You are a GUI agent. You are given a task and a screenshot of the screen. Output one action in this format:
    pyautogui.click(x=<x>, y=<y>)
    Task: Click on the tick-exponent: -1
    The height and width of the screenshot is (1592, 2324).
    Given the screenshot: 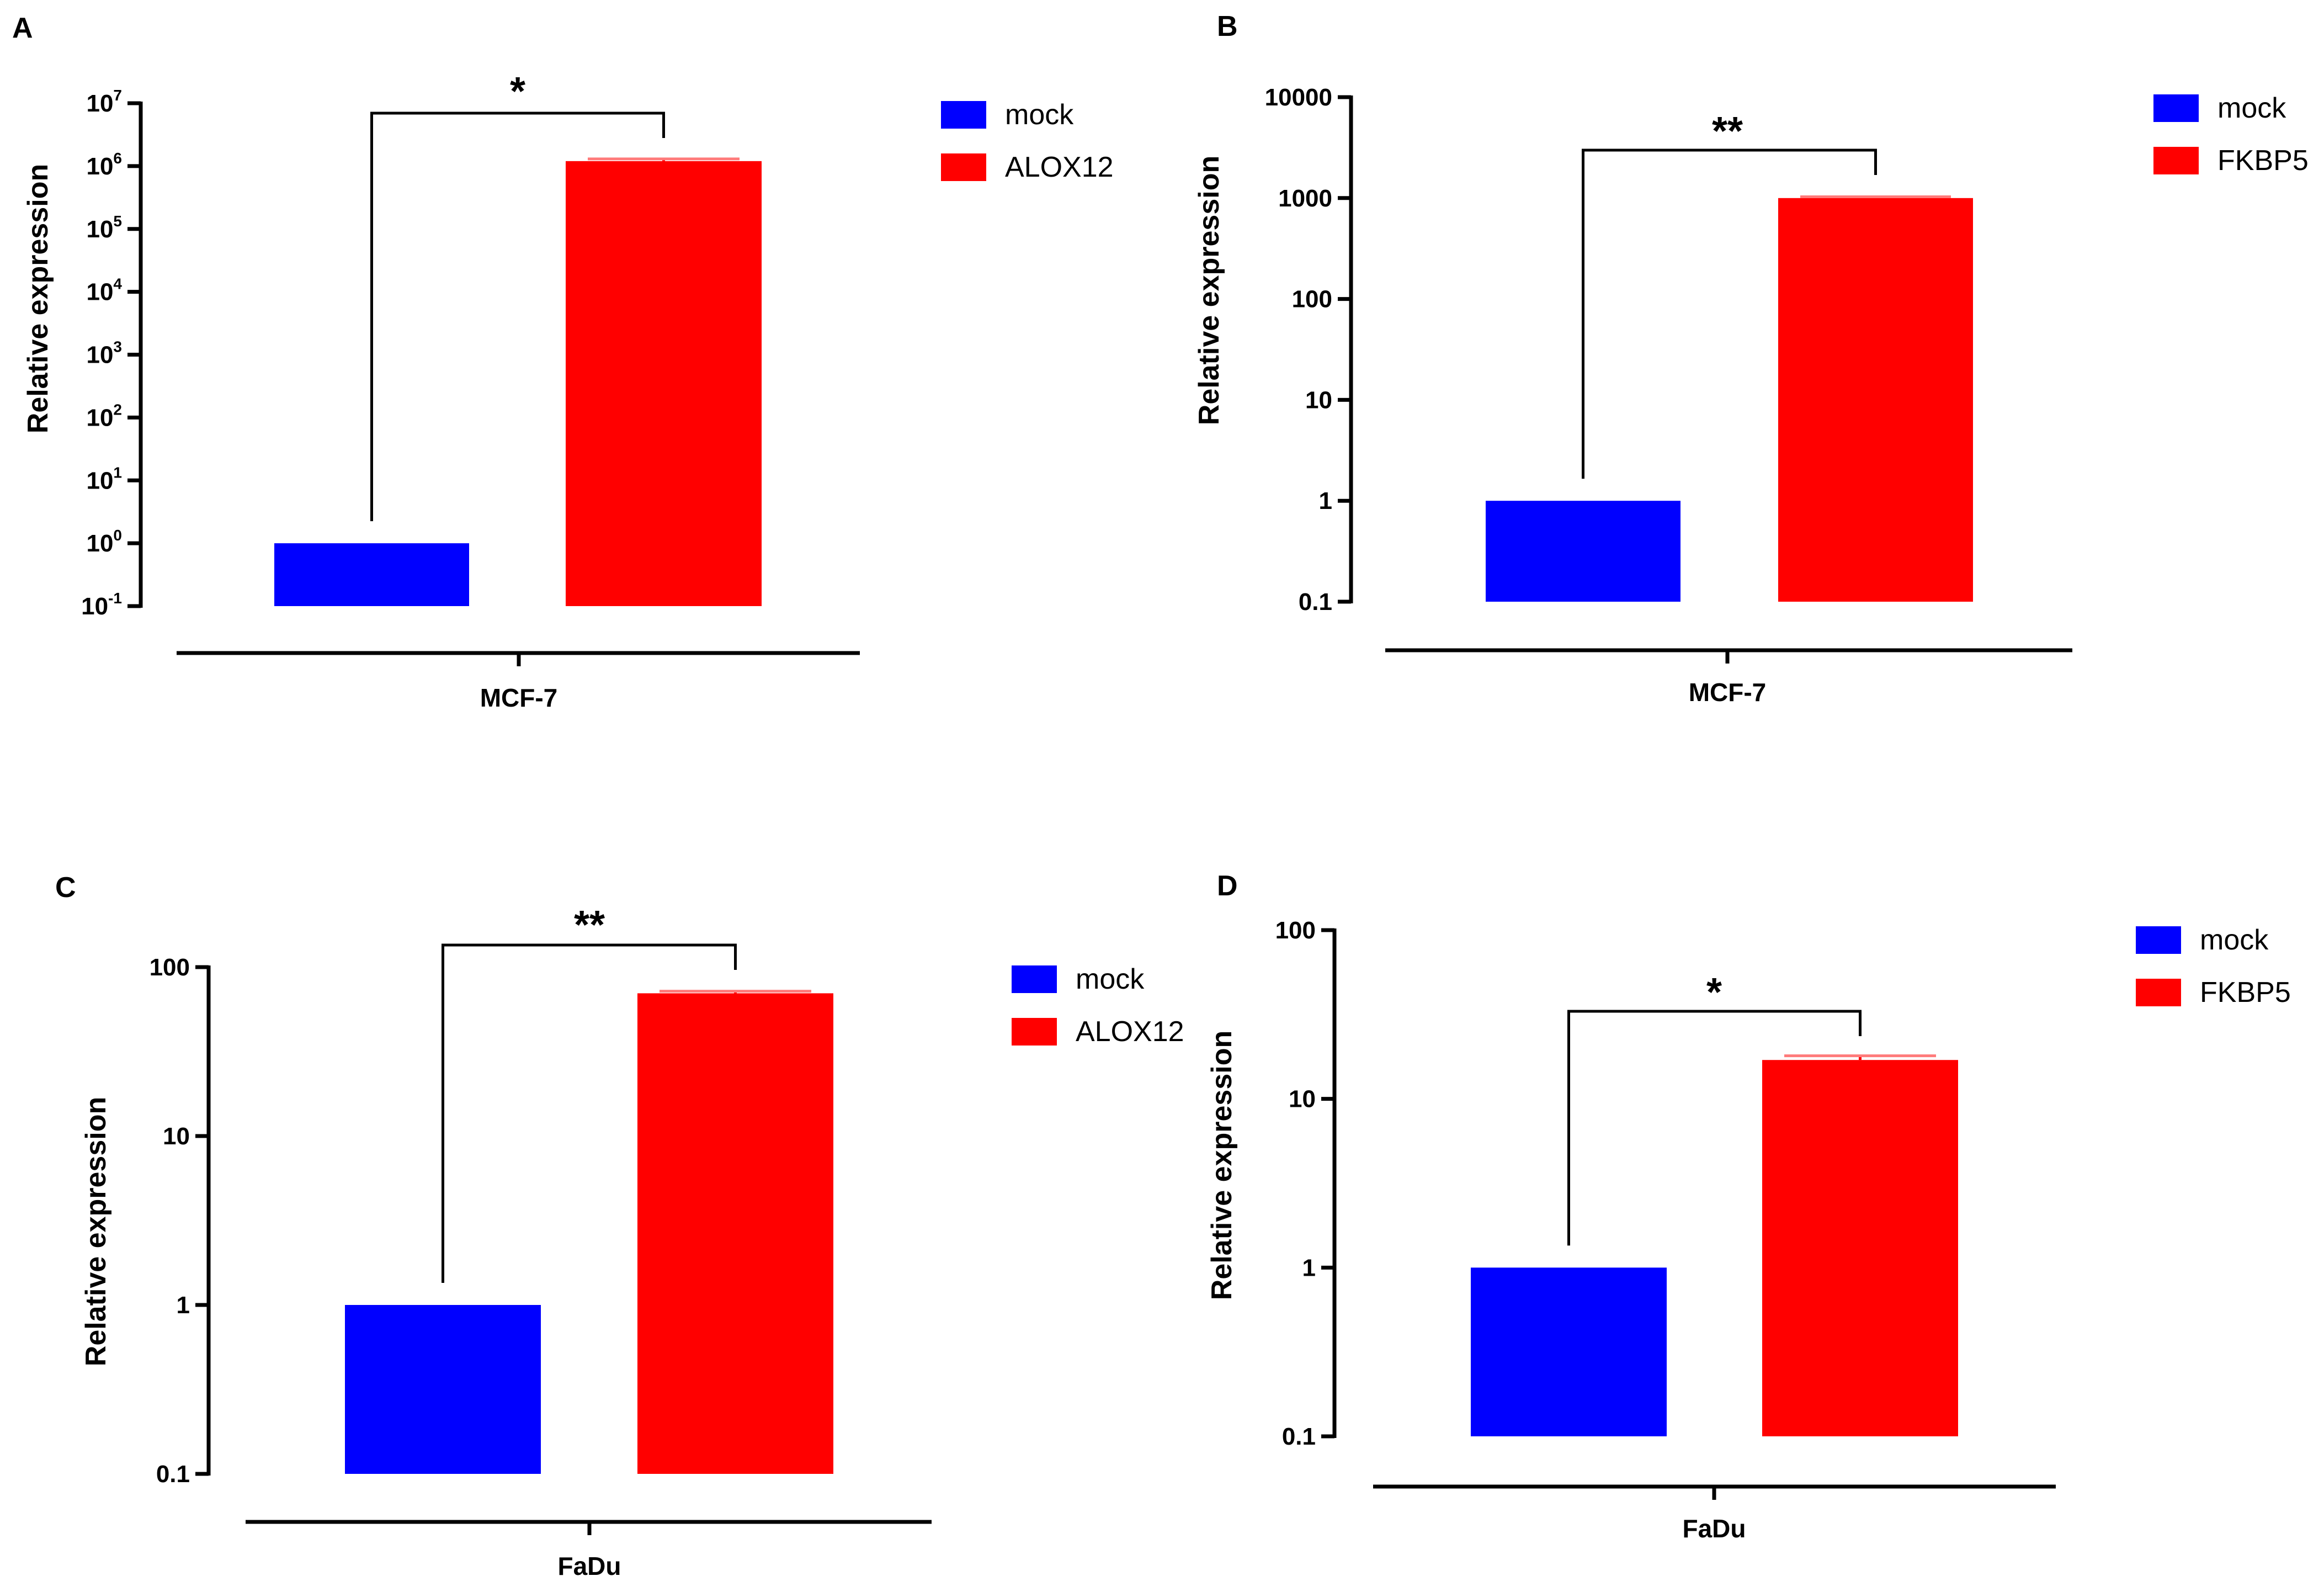 What is the action you would take?
    pyautogui.click(x=115, y=598)
    